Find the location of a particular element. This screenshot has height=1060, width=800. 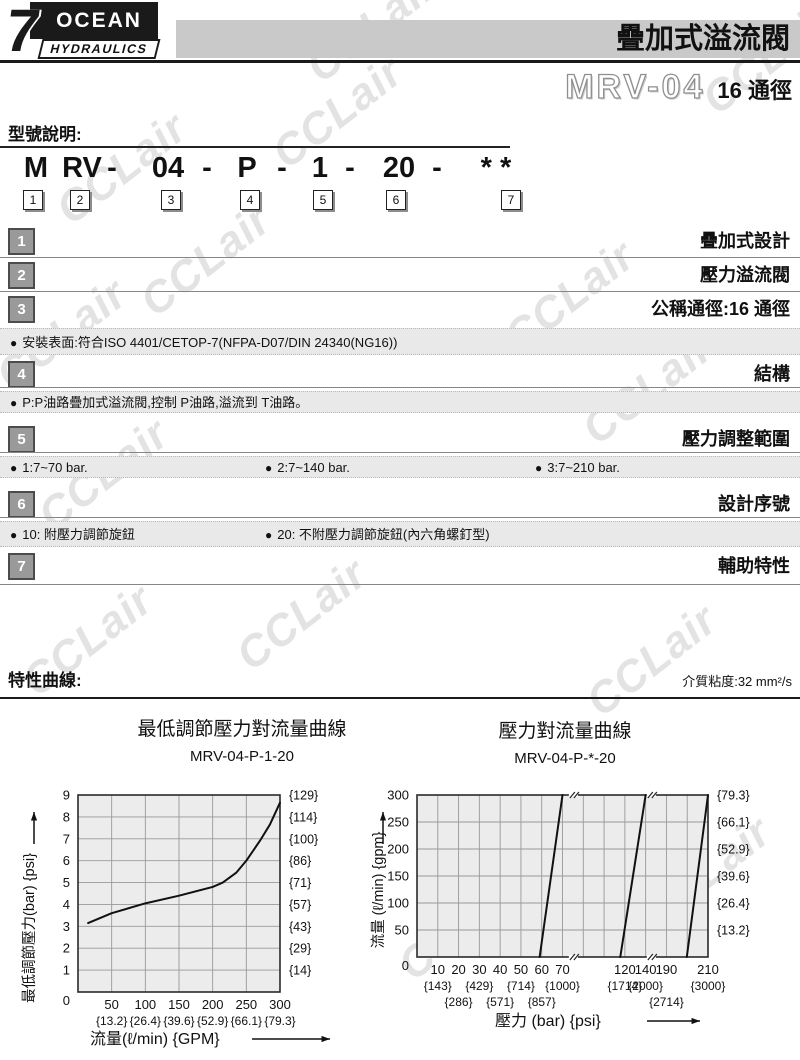

spec-badge-5: 5 is located at coordinates (21, 439).